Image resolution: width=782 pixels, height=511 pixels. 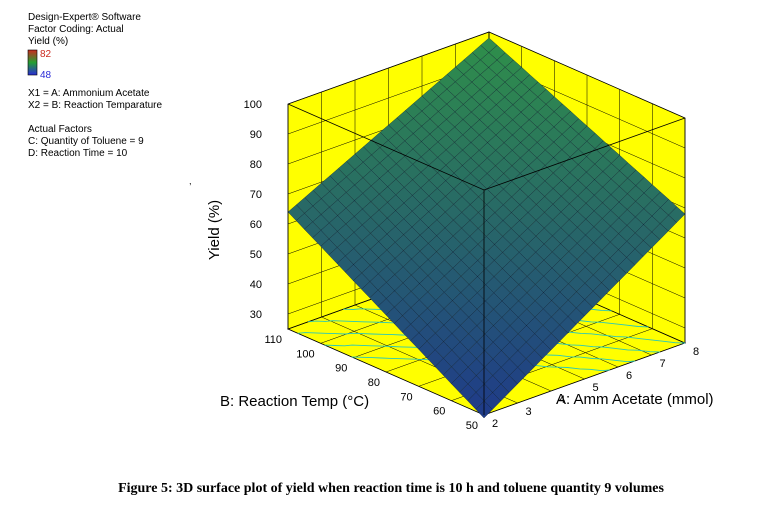 I want to click on x-axis-title: A: Amm Acetate (mmol), so click(x=635, y=399).